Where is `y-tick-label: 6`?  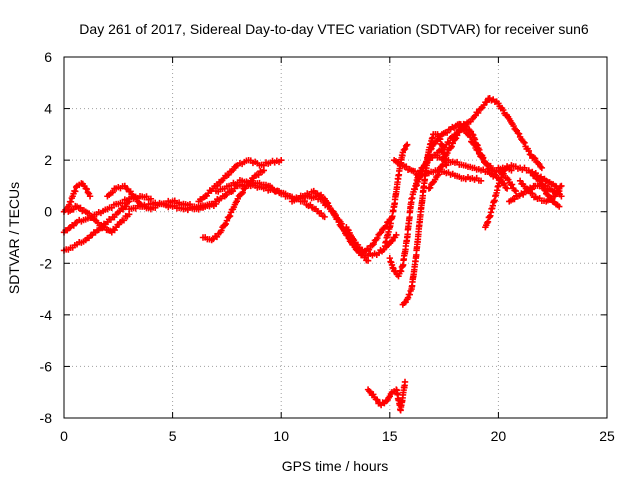
y-tick-label: 6 is located at coordinates (48, 57).